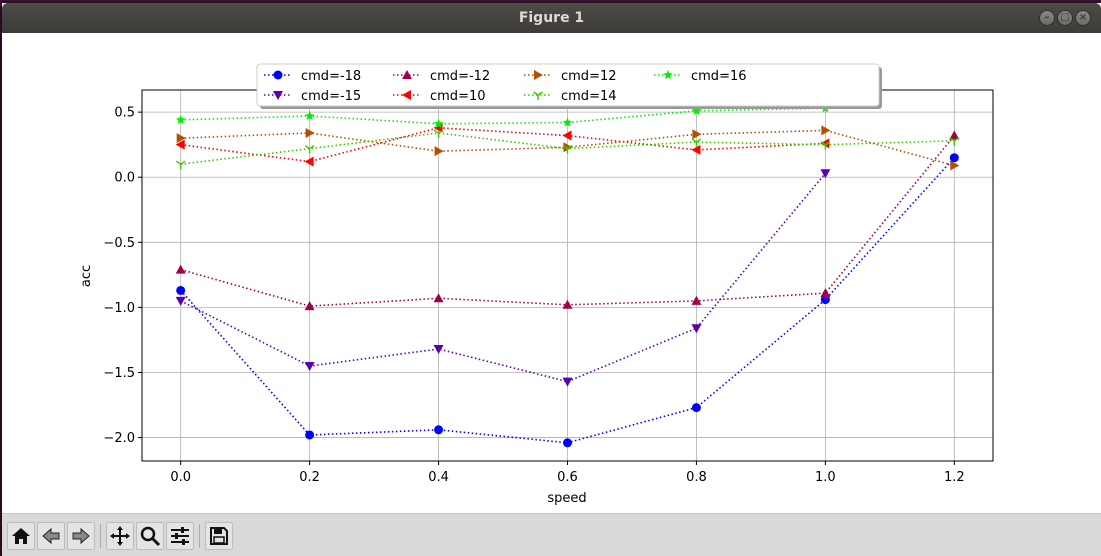 The width and height of the screenshot is (1101, 556). Describe the element at coordinates (458, 96) in the screenshot. I see `legend-label: cmd=10` at that location.